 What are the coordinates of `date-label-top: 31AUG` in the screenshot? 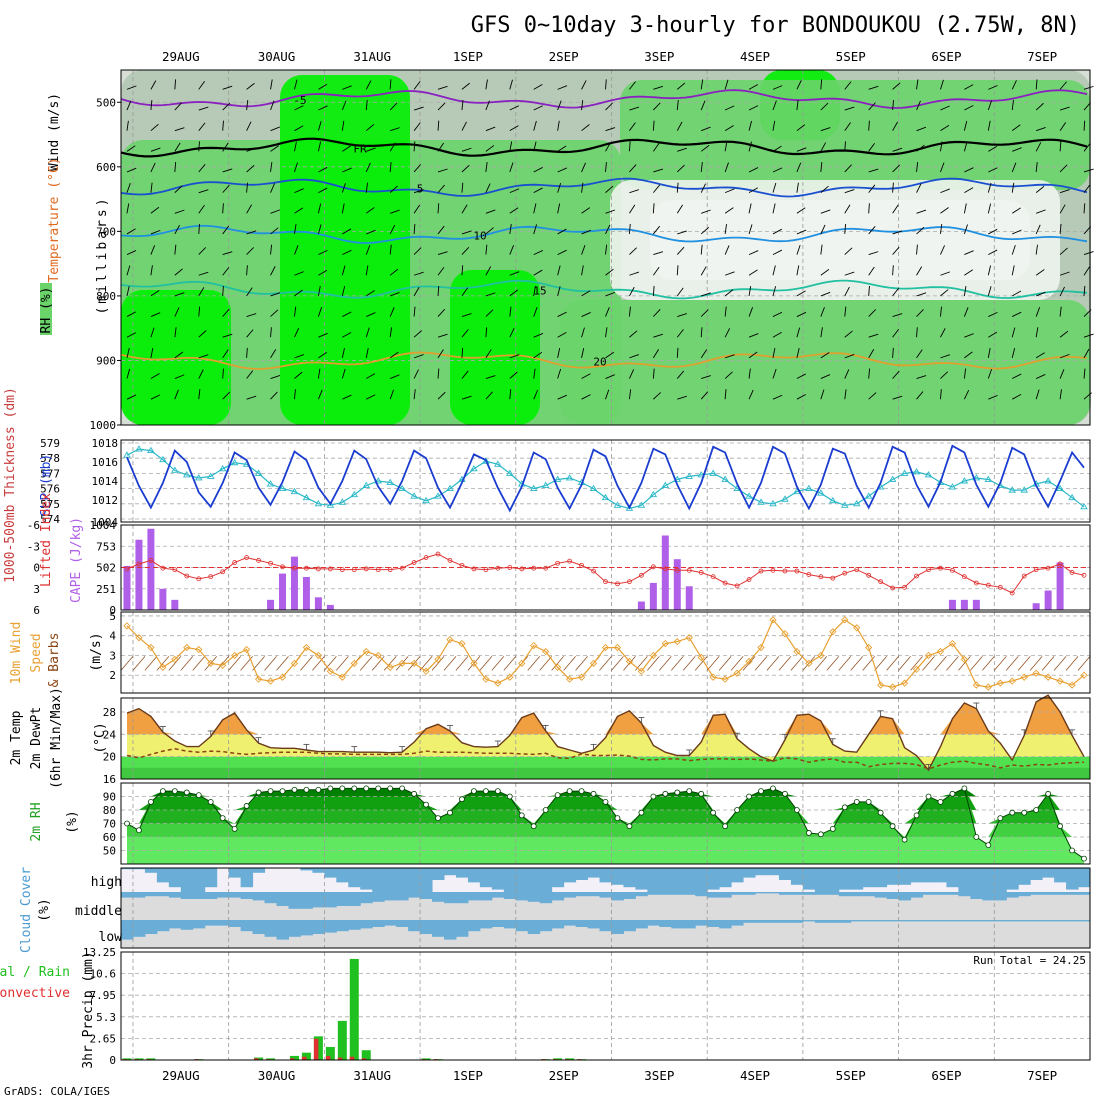 It's located at (372, 56).